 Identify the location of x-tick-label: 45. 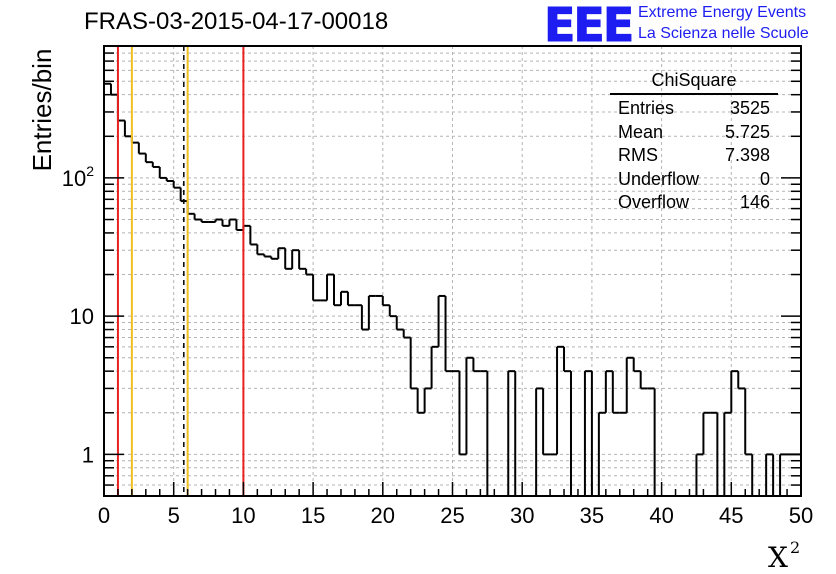
(731, 515).